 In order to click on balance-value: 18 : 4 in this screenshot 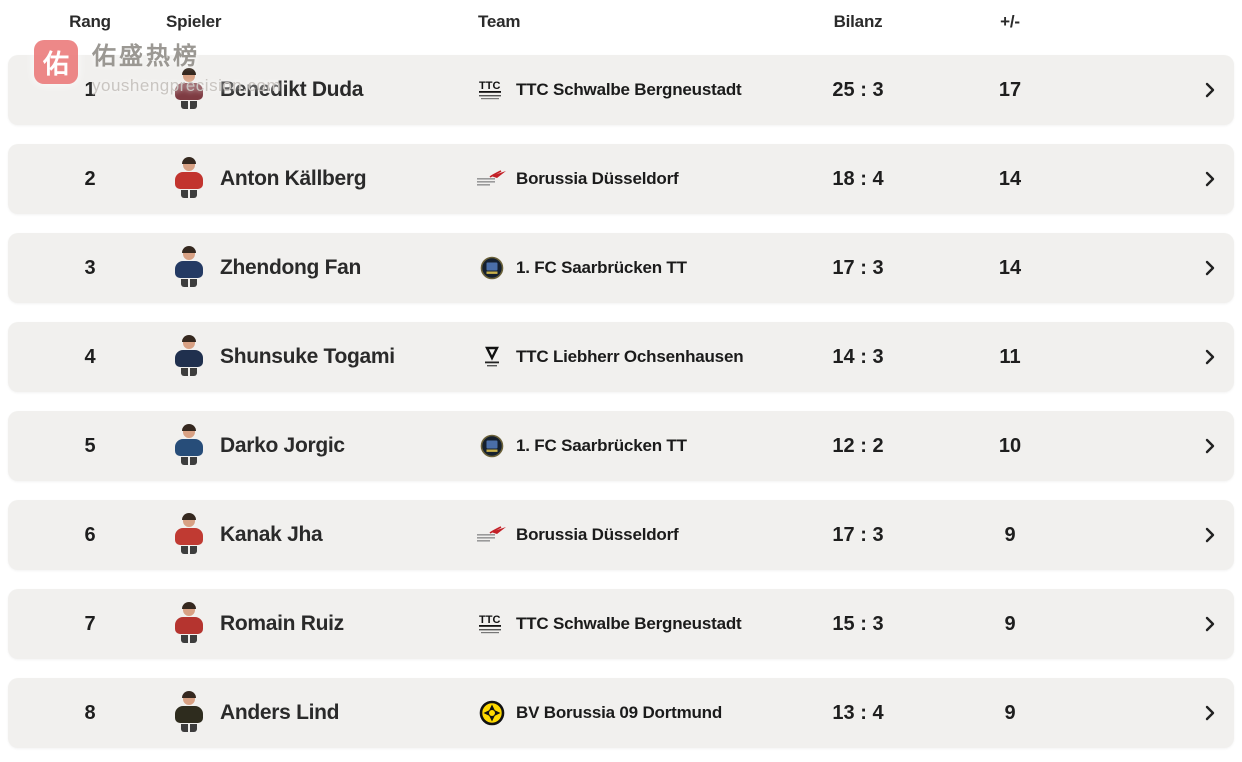, I will do `click(858, 178)`.